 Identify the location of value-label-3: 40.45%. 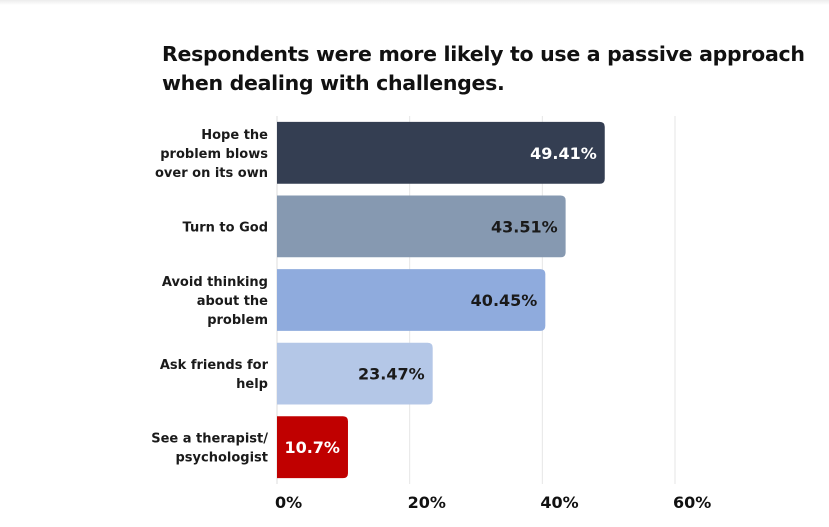
(504, 300).